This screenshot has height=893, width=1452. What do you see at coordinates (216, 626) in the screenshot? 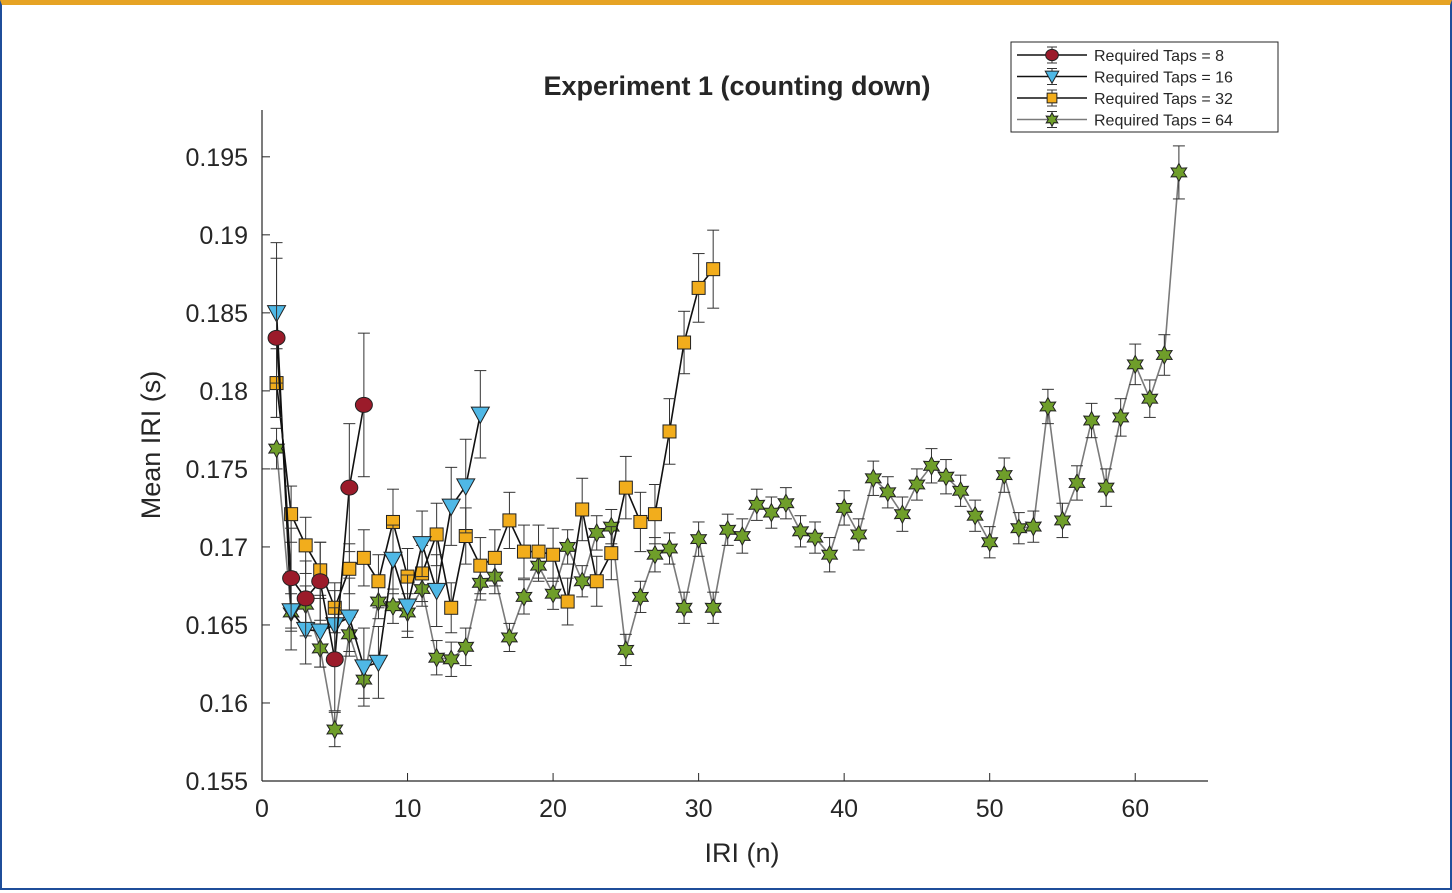
I see `y-tick-label: 0.165` at bounding box center [216, 626].